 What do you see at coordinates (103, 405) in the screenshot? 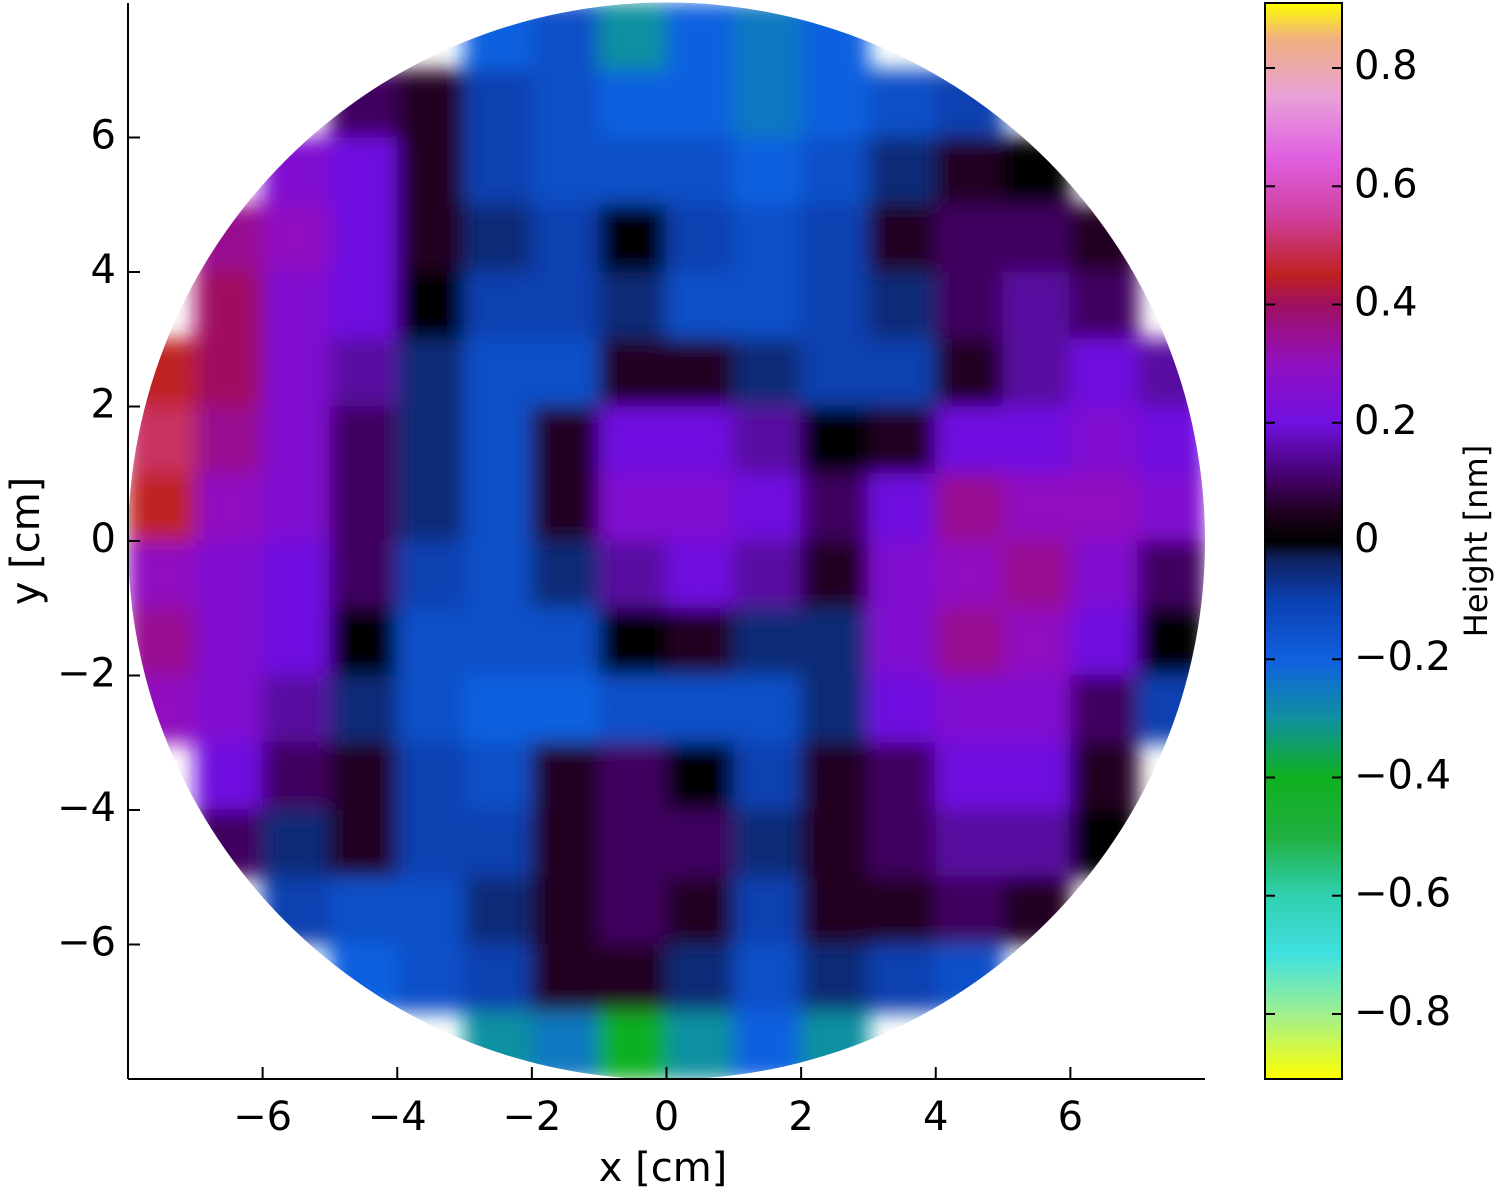
I see `y-tick-label: 2` at bounding box center [103, 405].